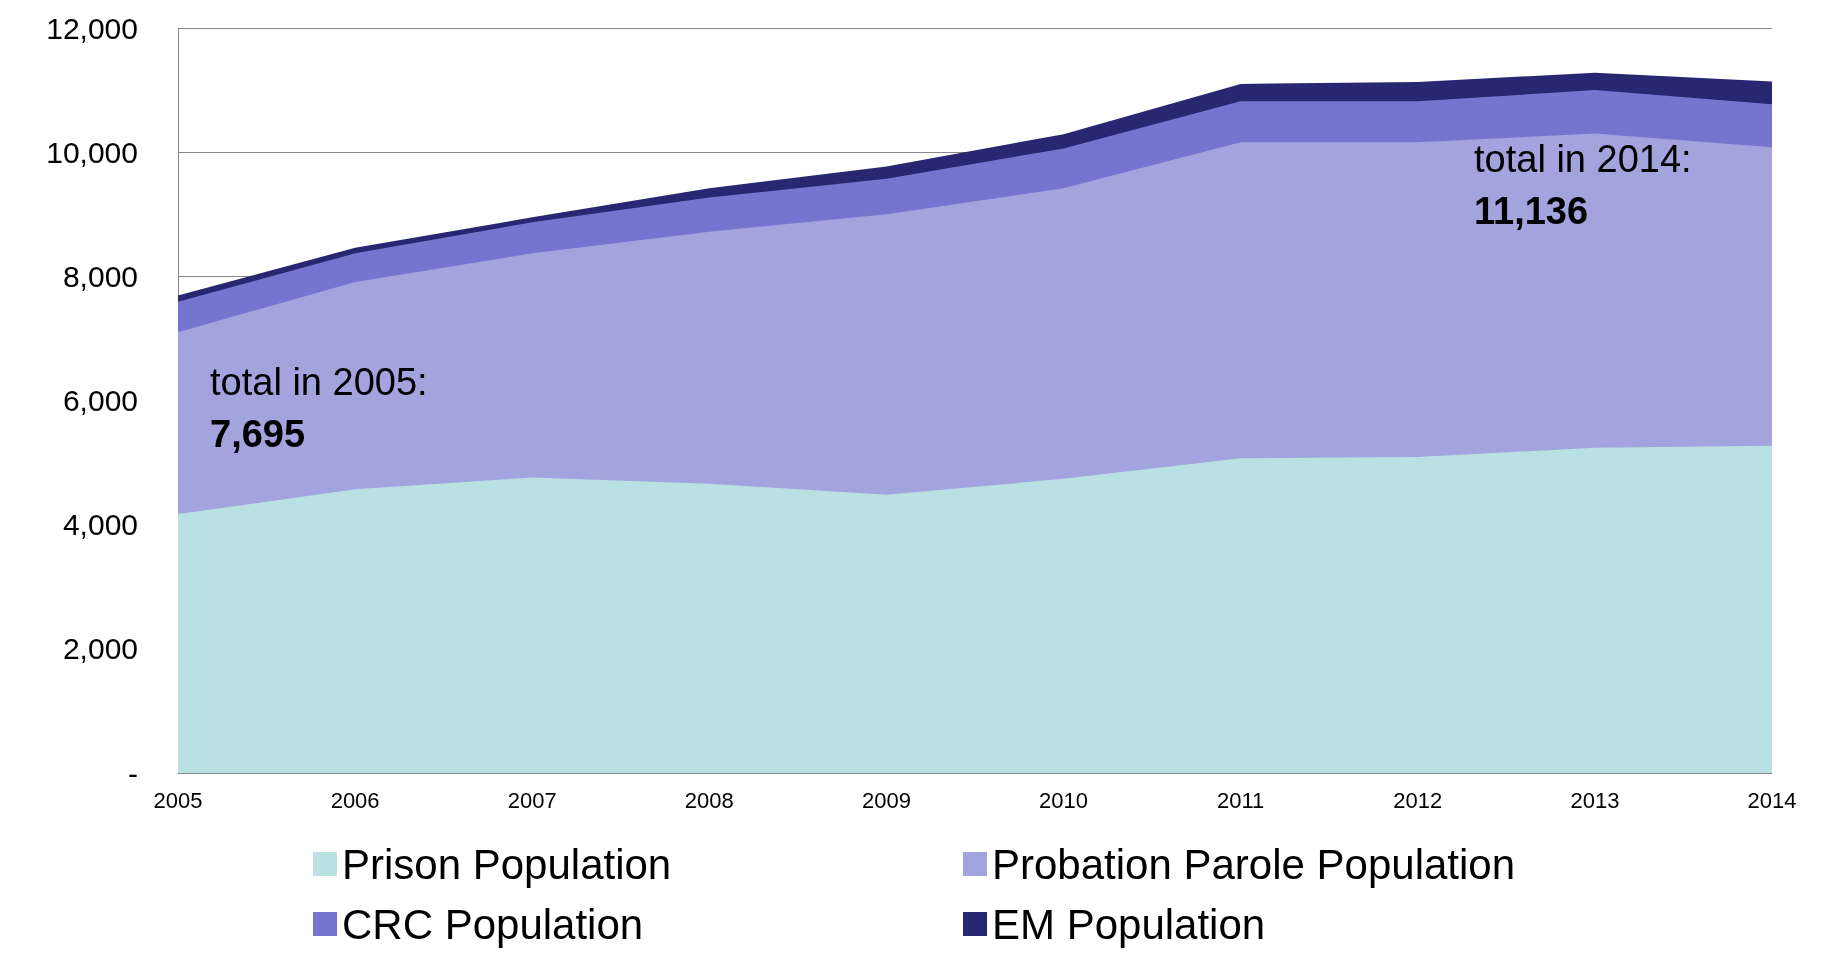 This screenshot has height=973, width=1826. I want to click on legend-label: EM Population, so click(1129, 924).